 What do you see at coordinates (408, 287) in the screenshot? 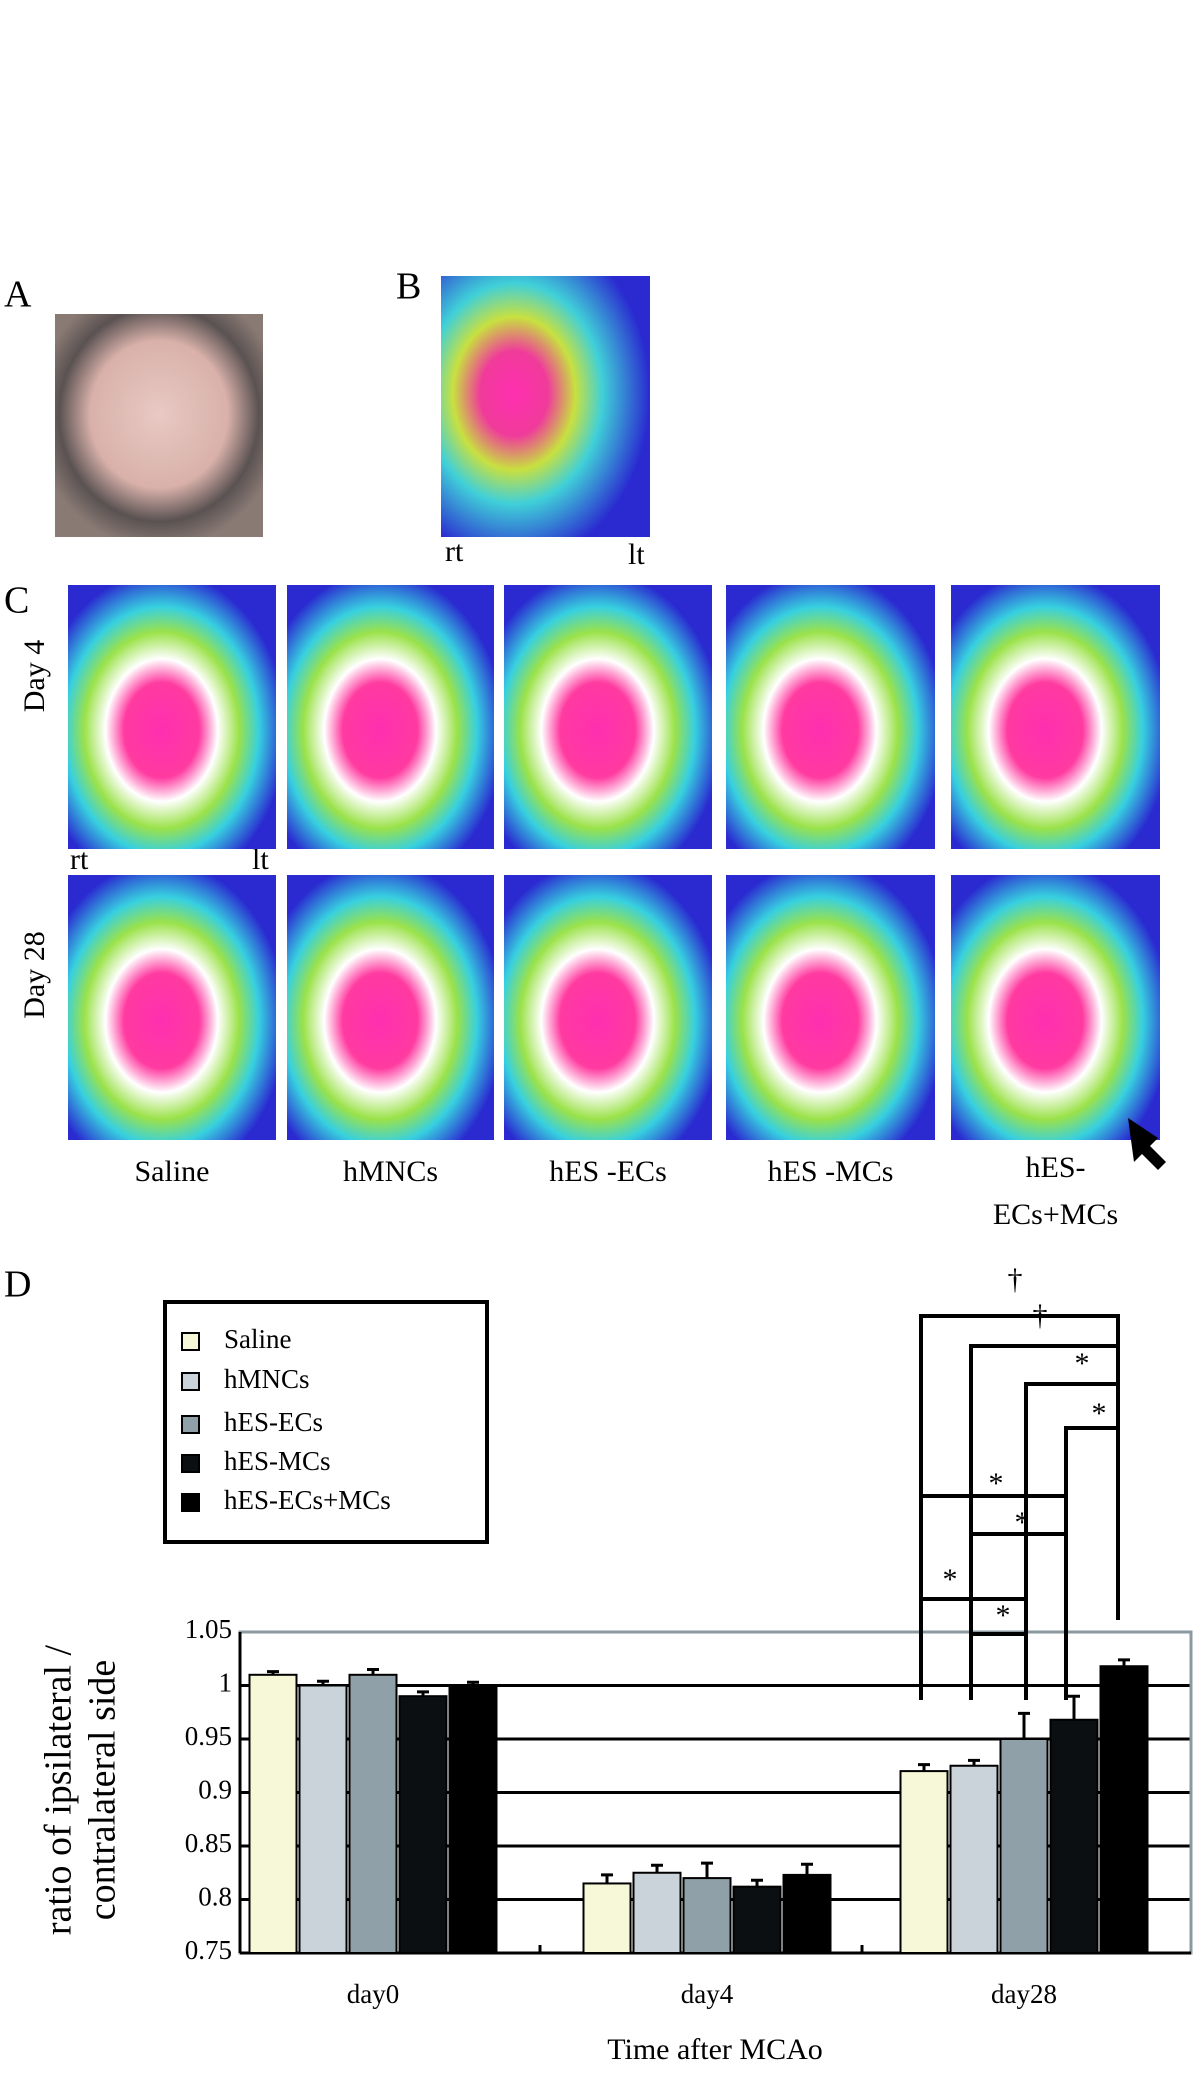
I see `panel-label: B` at bounding box center [408, 287].